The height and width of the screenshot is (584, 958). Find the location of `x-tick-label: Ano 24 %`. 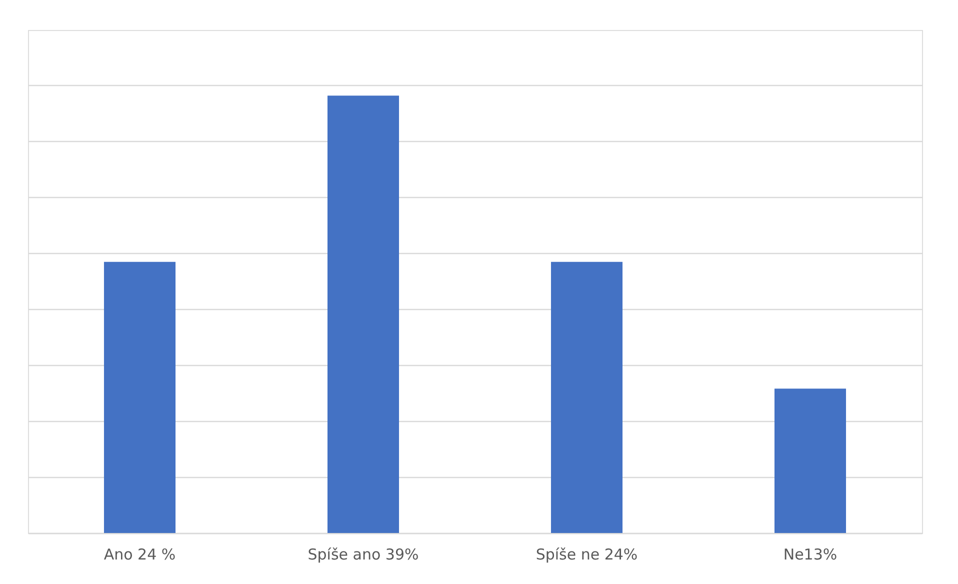

x-tick-label: Ano 24 % is located at coordinates (140, 555).